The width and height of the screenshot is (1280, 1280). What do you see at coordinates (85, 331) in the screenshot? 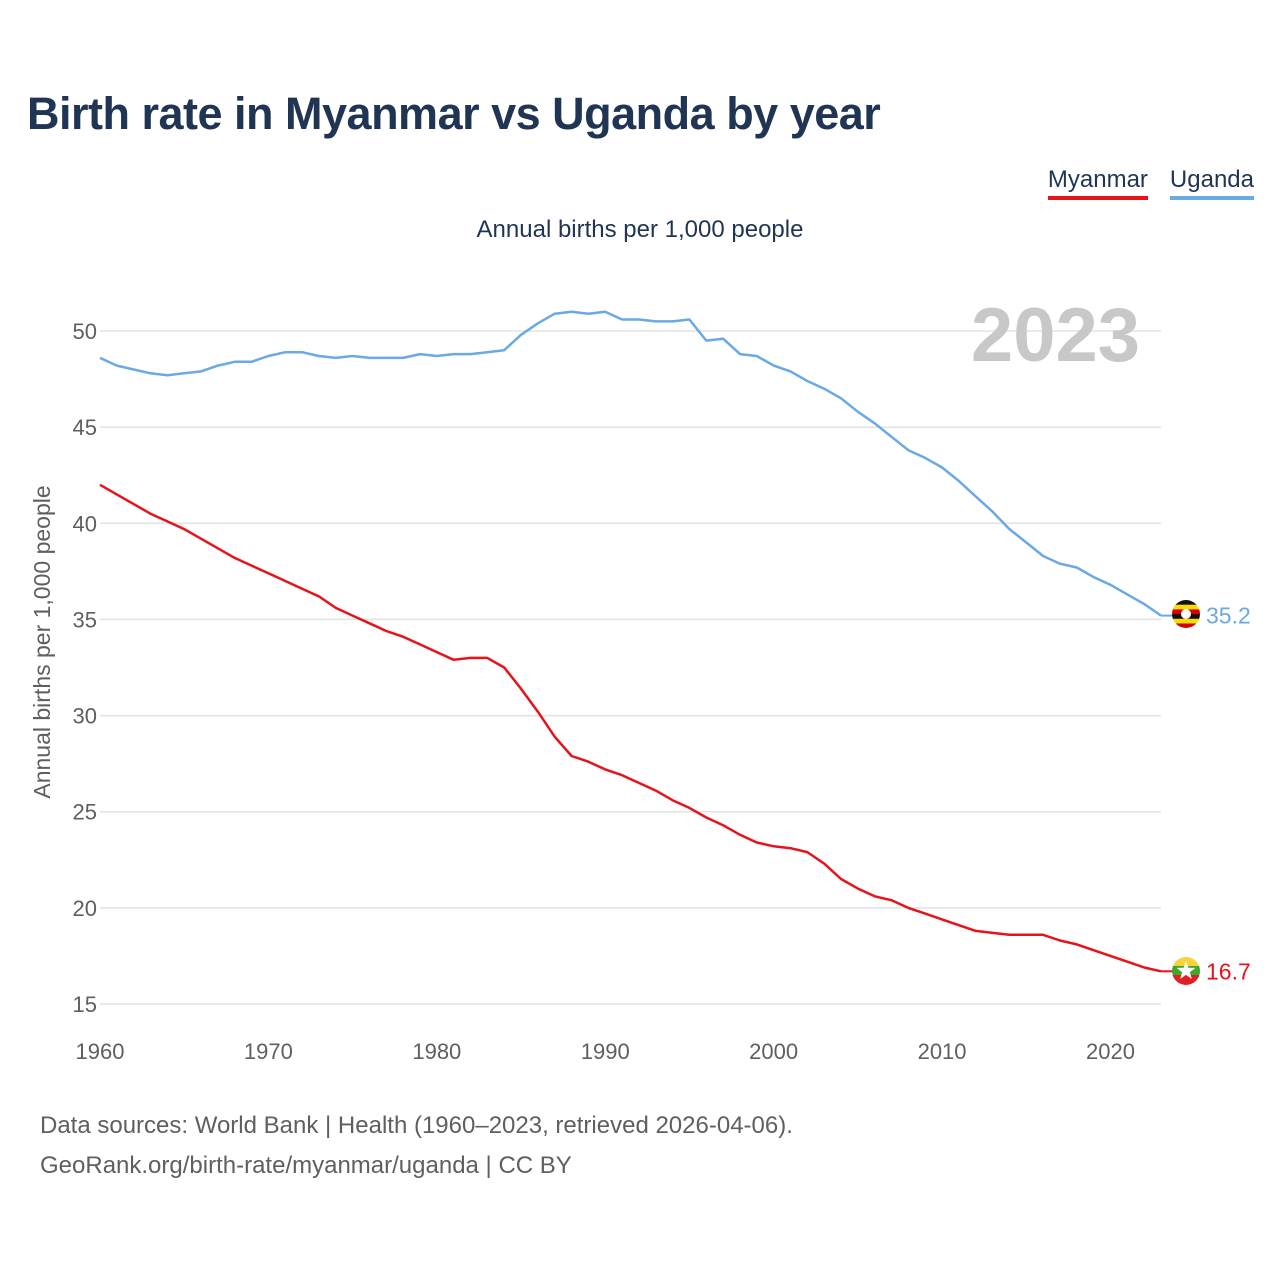
I see `y-tick-label-50: 50` at bounding box center [85, 331].